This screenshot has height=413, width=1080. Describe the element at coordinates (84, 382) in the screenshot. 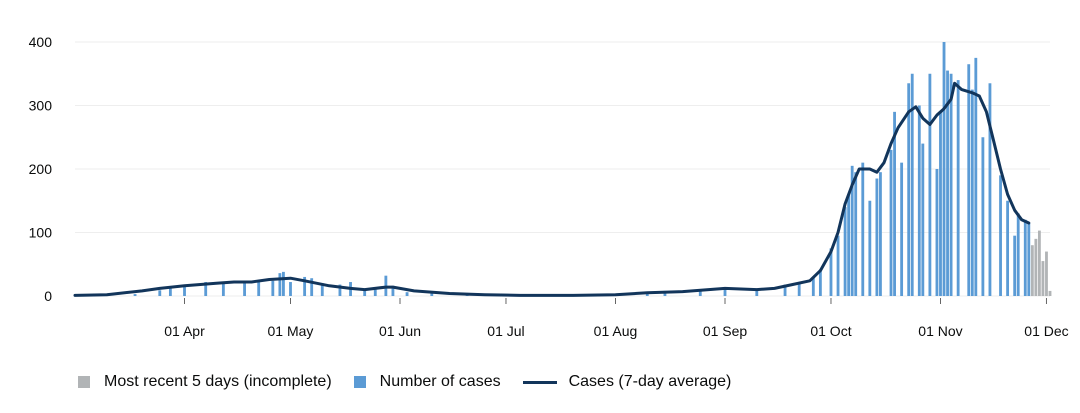

I see `legend-swatch-incomplete` at that location.